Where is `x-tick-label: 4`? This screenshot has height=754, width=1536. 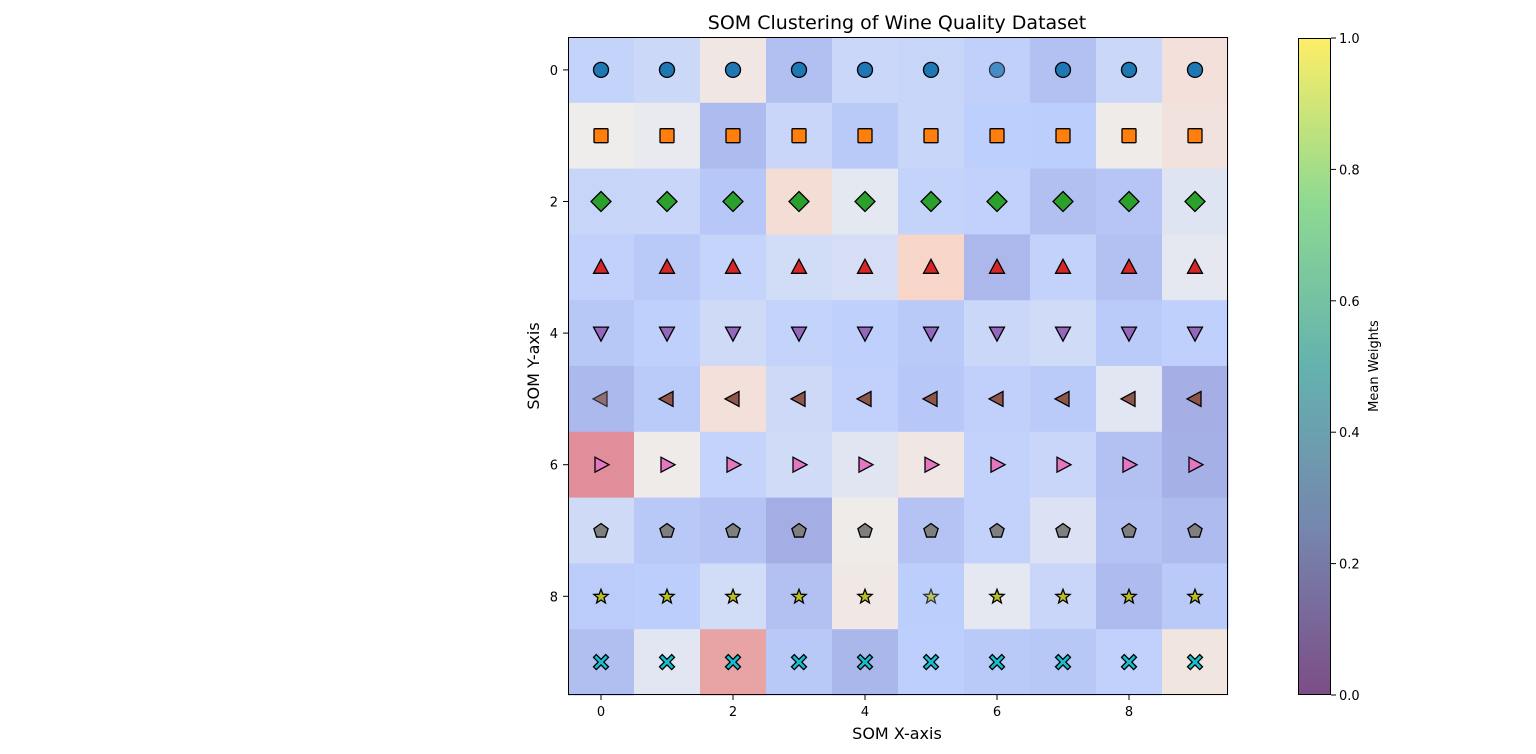
x-tick-label: 4 is located at coordinates (865, 712).